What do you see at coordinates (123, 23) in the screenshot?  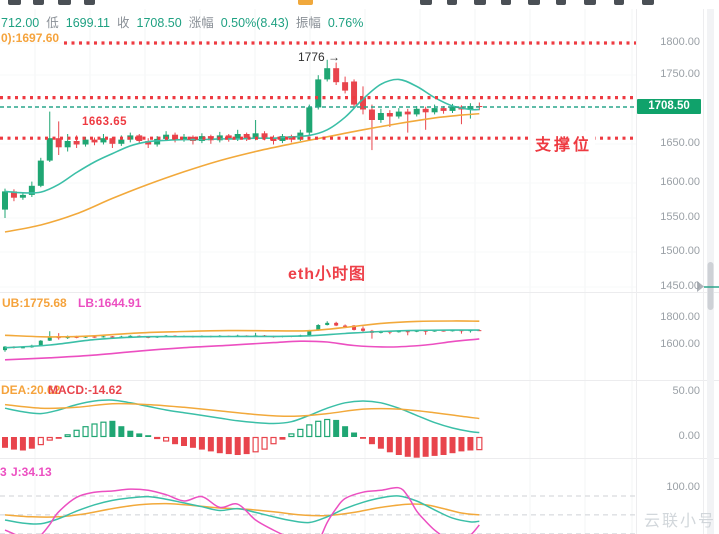 I see `ohlc-close-label: 收` at bounding box center [123, 23].